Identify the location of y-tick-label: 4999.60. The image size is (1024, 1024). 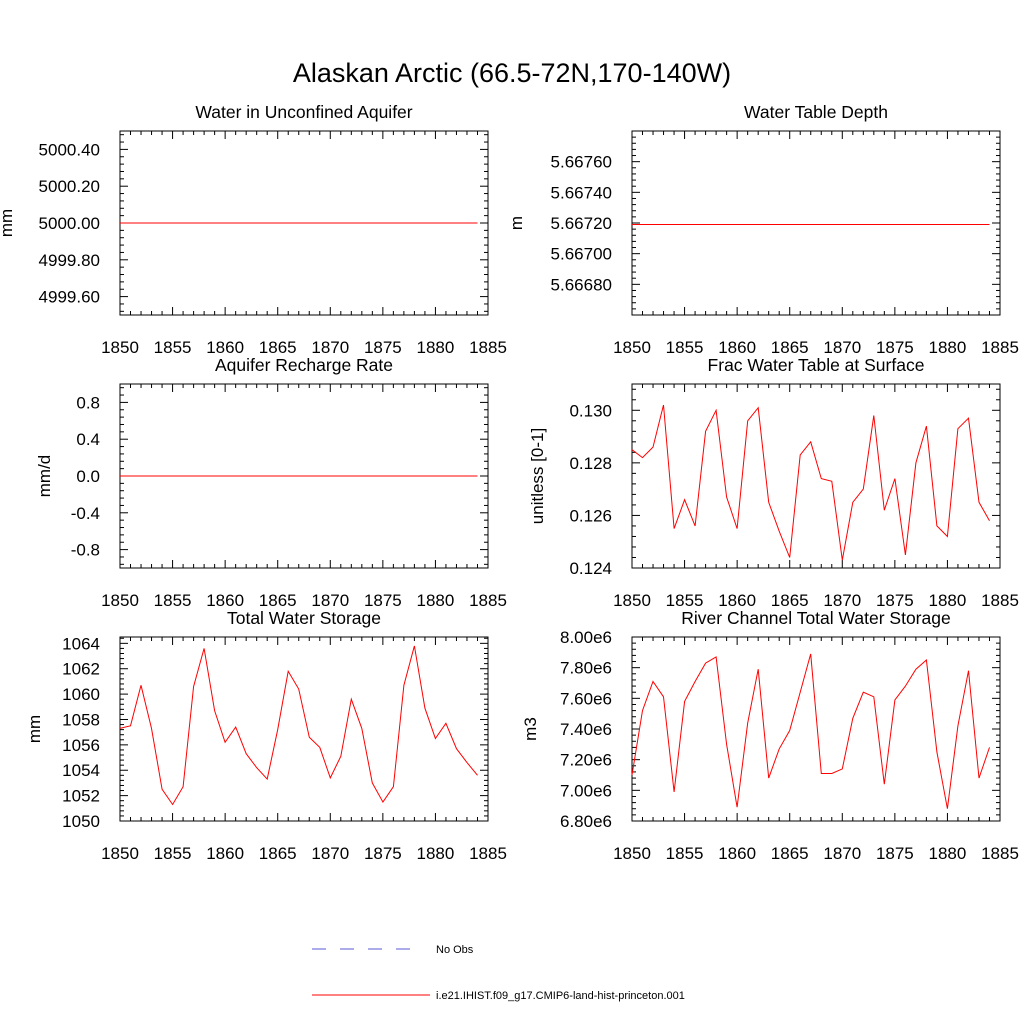
(69, 297).